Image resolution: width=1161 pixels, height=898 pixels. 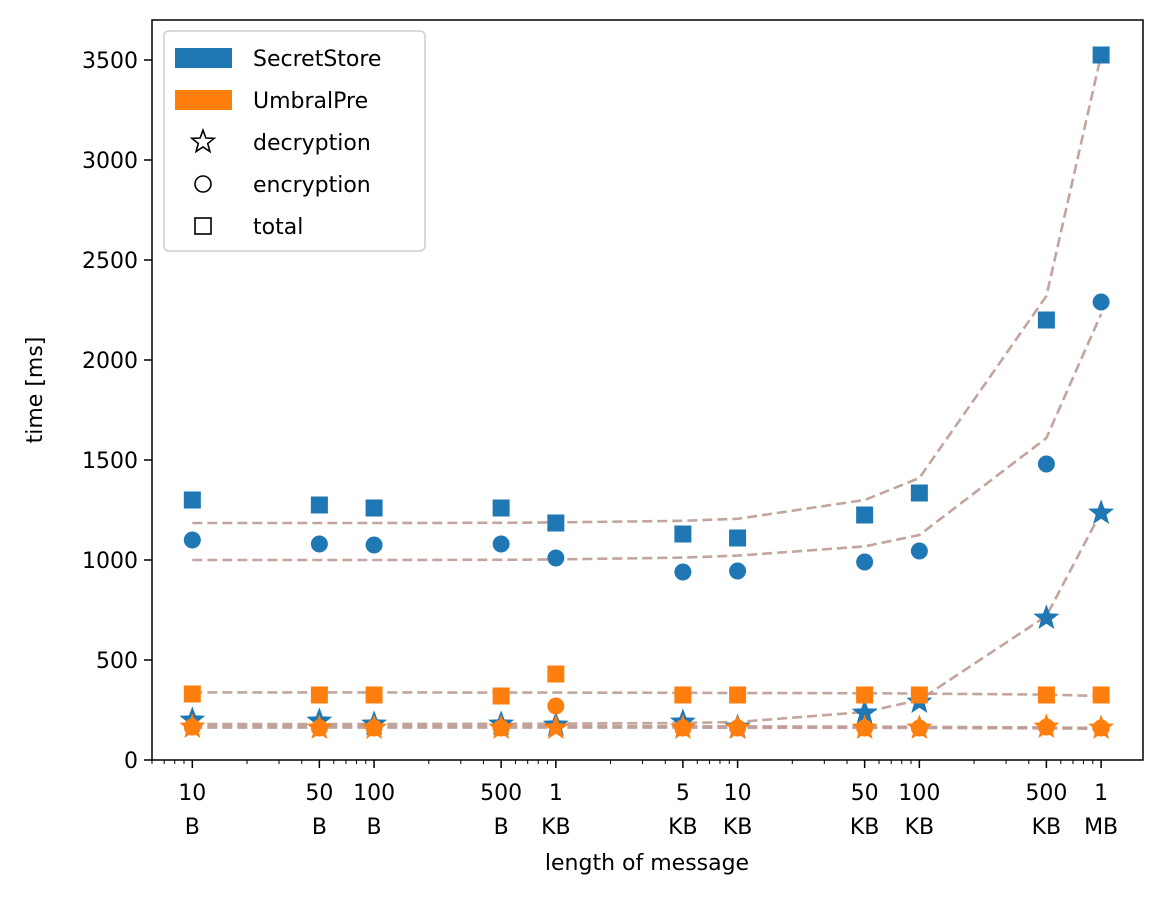 I want to click on legend-swatch-secretstore, so click(x=203, y=58).